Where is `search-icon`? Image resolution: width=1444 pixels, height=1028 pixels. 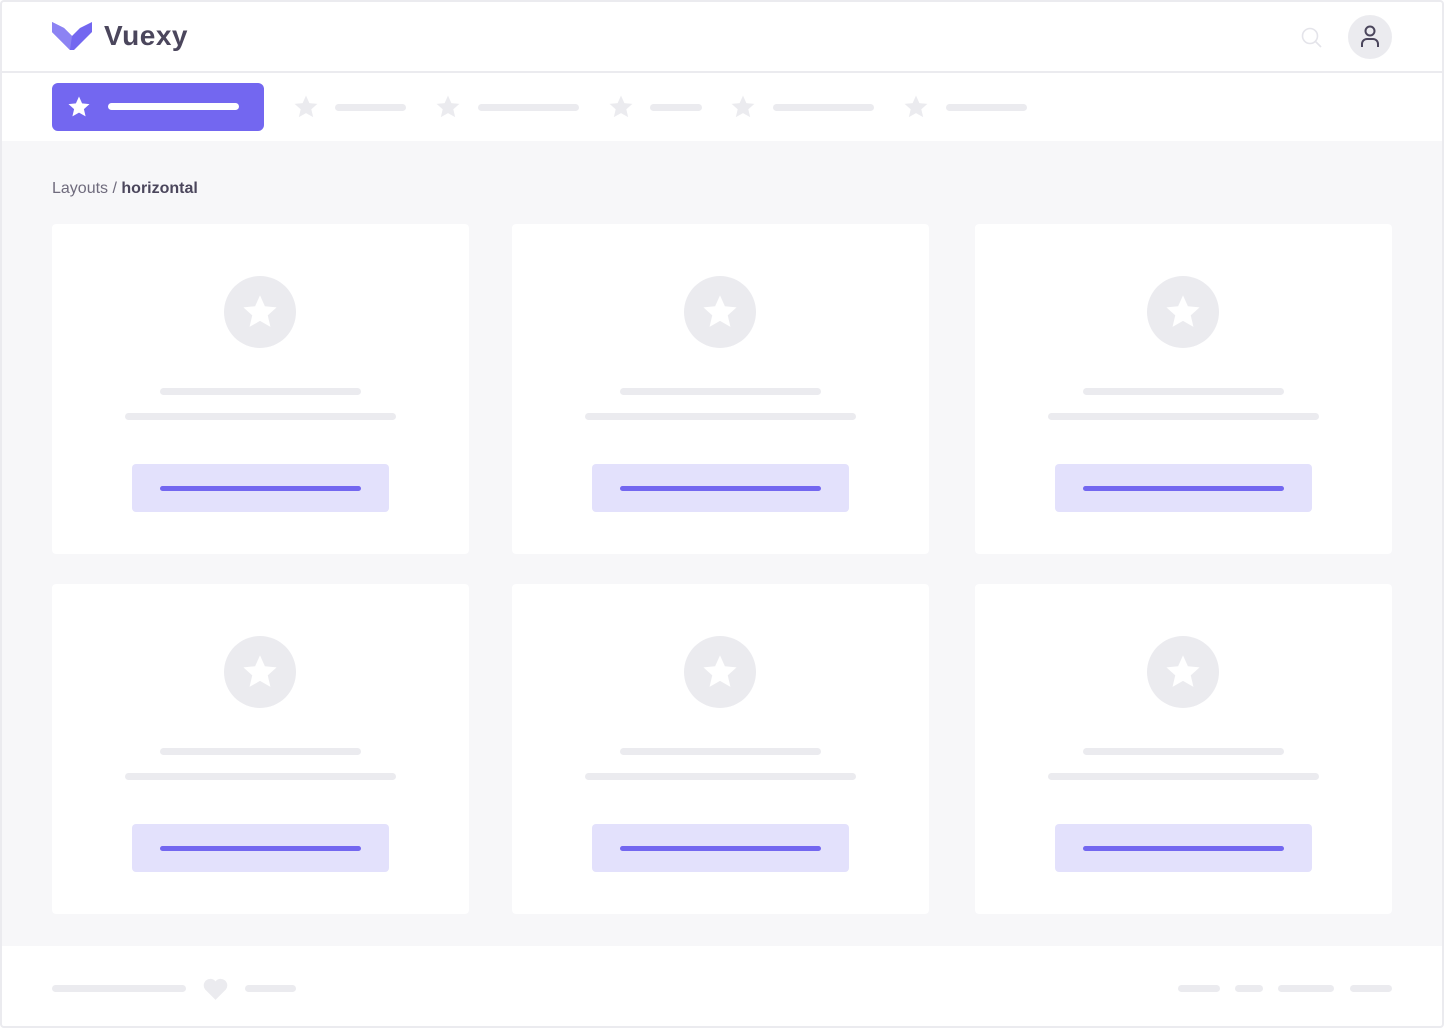 search-icon is located at coordinates (1312, 38).